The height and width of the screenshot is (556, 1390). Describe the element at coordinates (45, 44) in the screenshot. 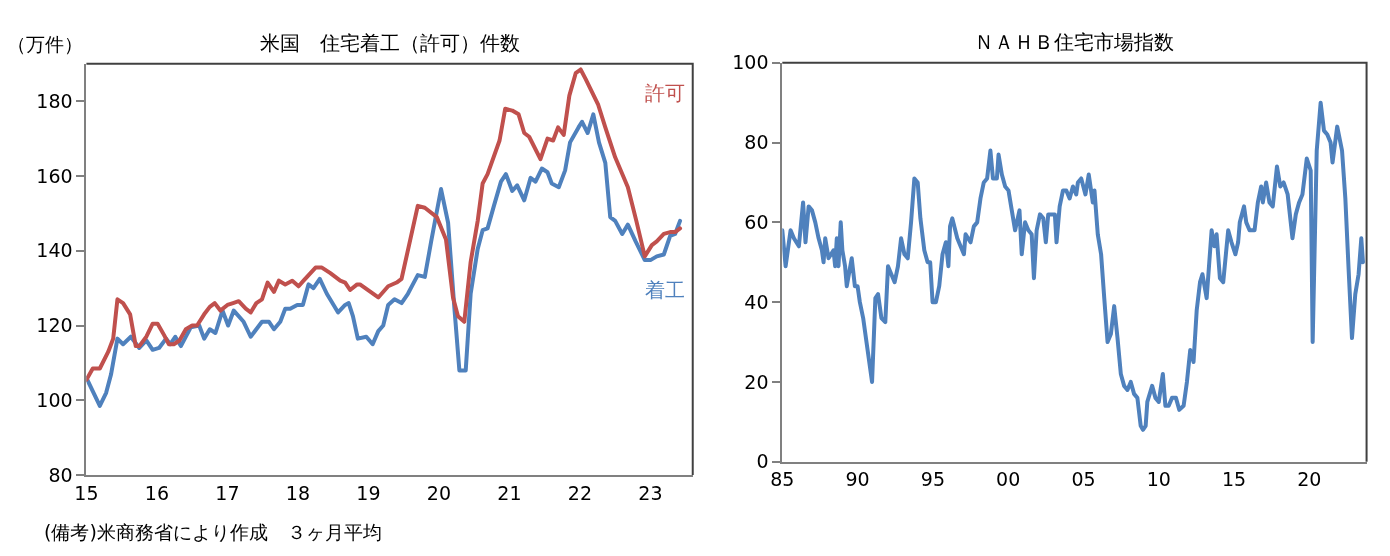

I see `y-axis-title: （万件）` at that location.